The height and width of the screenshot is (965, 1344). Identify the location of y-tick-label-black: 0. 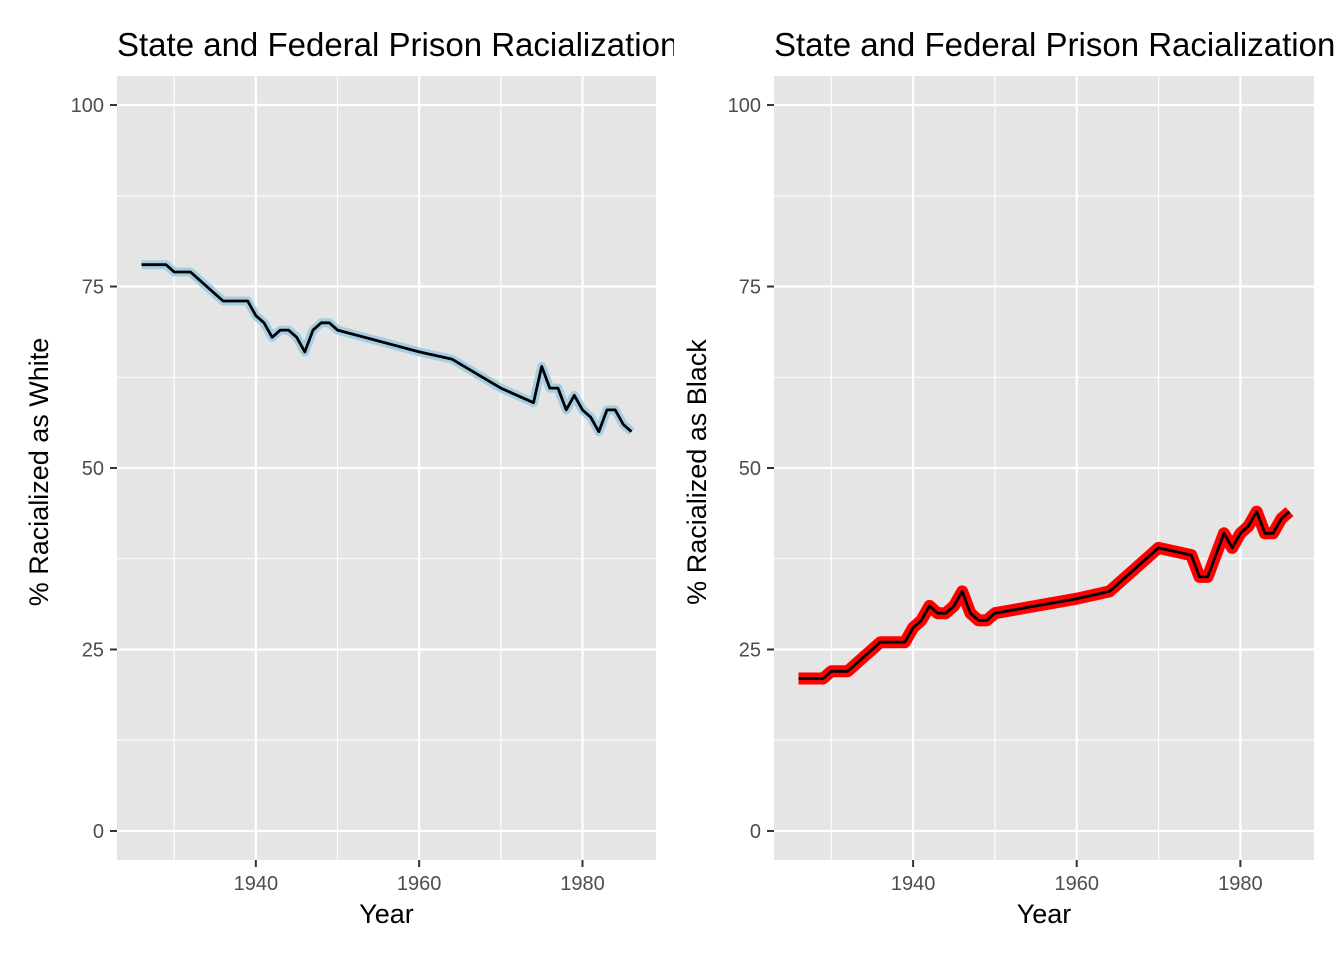
(755, 832).